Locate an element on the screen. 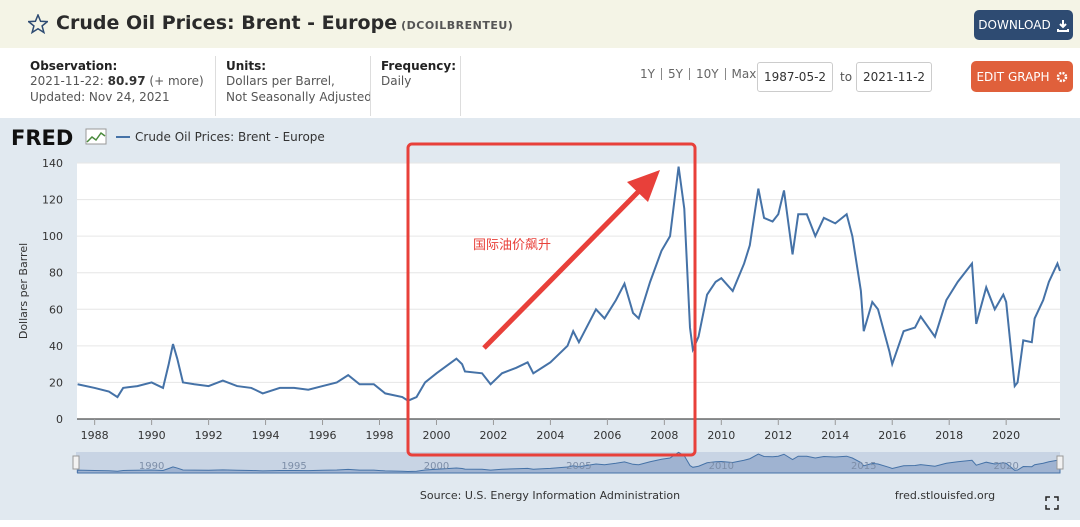  range-button: 1Y is located at coordinates (647, 74).